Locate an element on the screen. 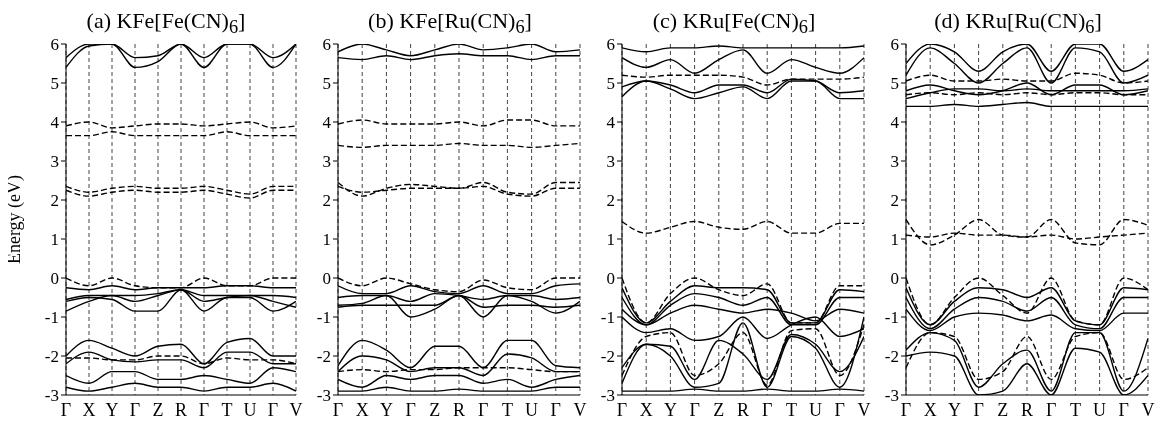  chart-title: (d) KRu[Ru(CN)$_{6}$] is located at coordinates (1018, 23).